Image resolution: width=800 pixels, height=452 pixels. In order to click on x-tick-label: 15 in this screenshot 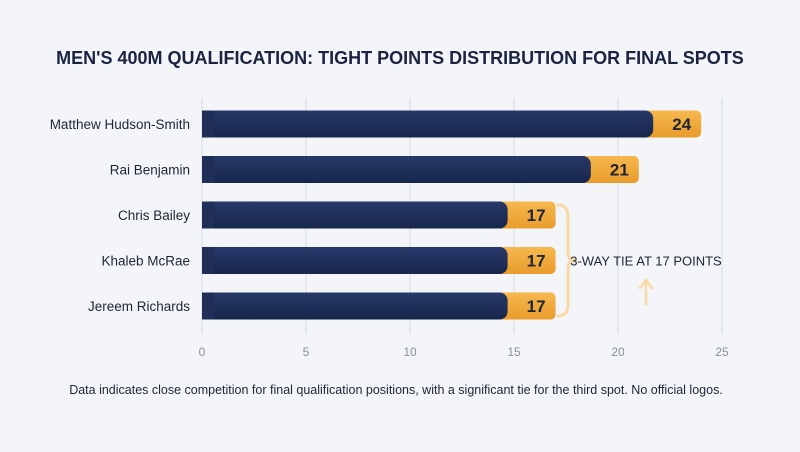, I will do `click(514, 352)`.